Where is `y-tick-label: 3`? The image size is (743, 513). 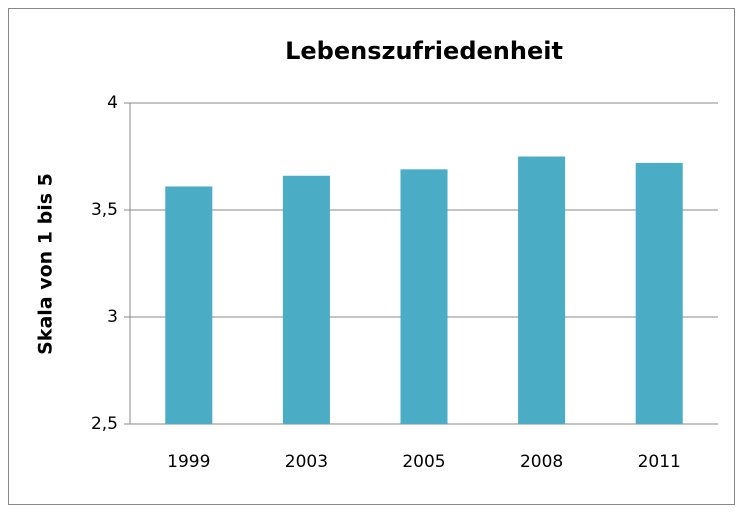 y-tick-label: 3 is located at coordinates (112, 317).